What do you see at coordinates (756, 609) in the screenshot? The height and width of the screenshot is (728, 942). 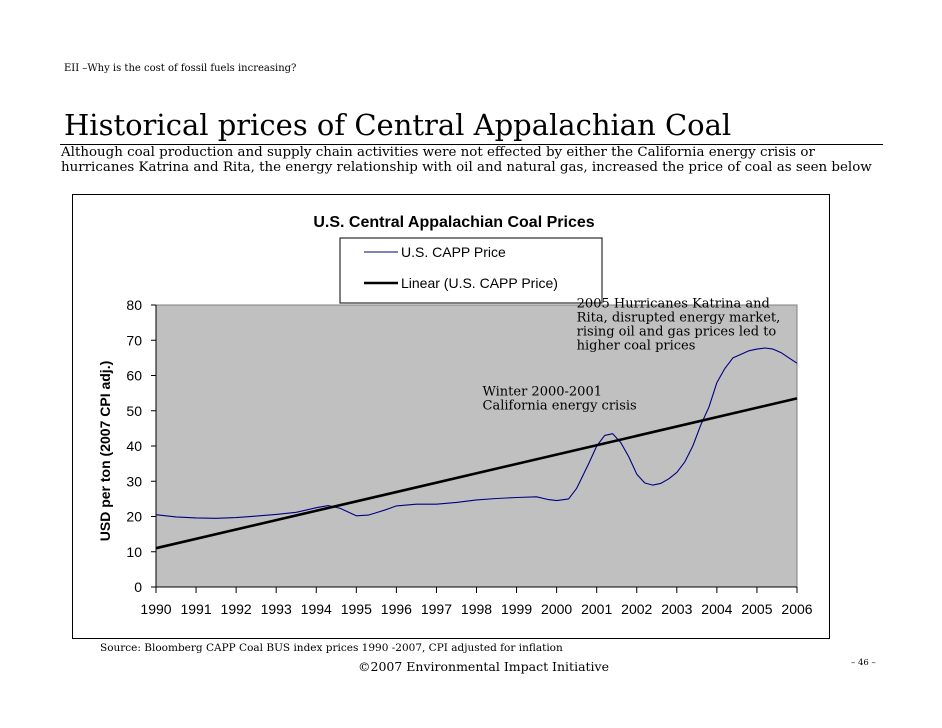 I see `x-tick-label: 2005` at bounding box center [756, 609].